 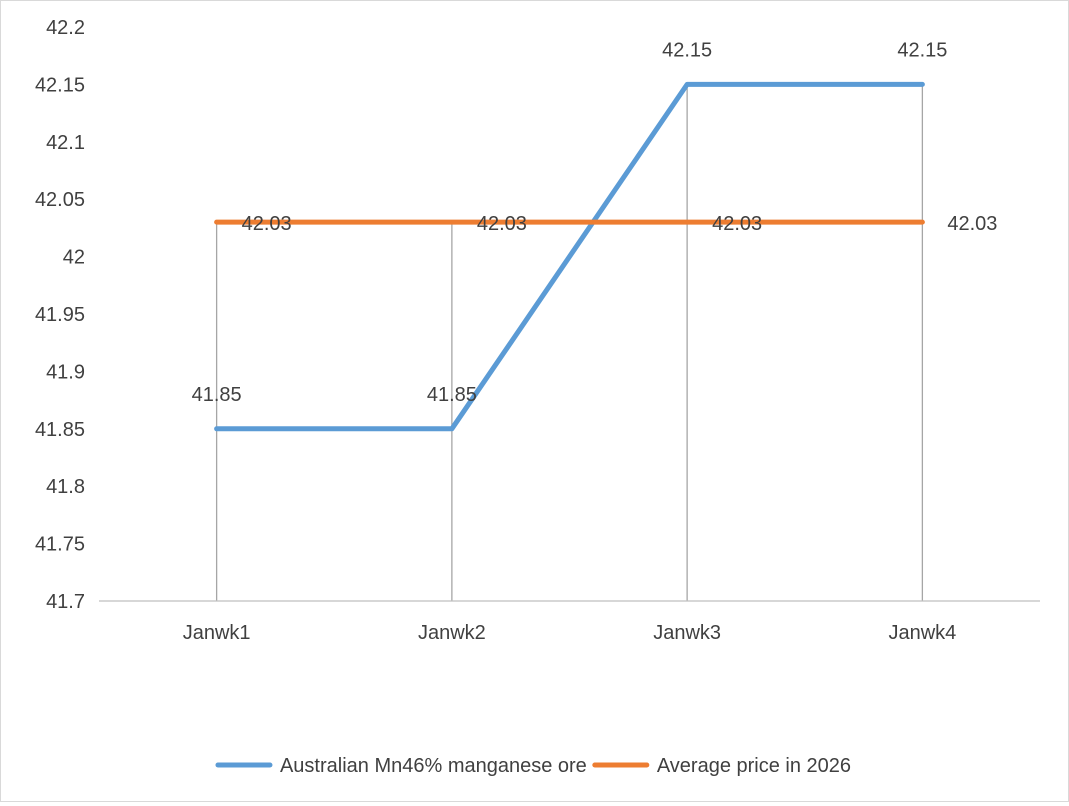 What do you see at coordinates (65, 143) in the screenshot?
I see `y-tick-label: 42.1` at bounding box center [65, 143].